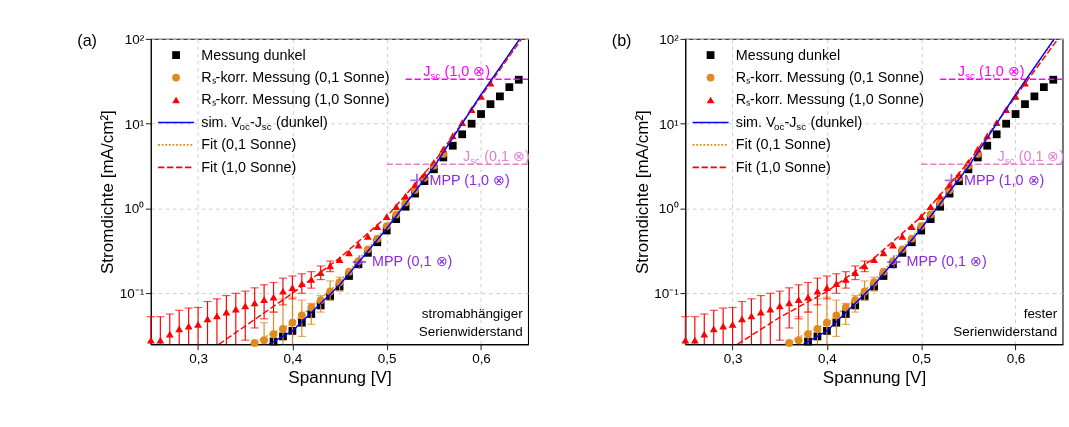 The image size is (1069, 427). I want to click on chart-title: (a), so click(87, 40).